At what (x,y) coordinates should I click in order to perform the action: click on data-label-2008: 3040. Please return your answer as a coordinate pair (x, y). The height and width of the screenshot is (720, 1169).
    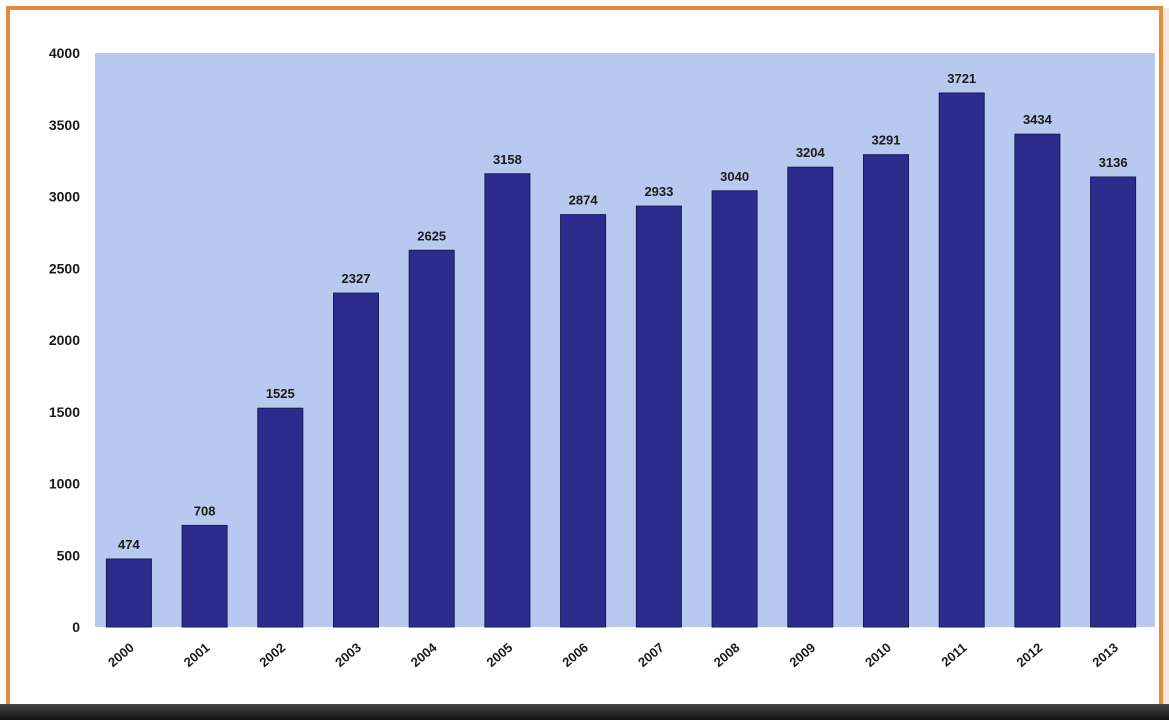
    Looking at the image, I should click on (734, 176).